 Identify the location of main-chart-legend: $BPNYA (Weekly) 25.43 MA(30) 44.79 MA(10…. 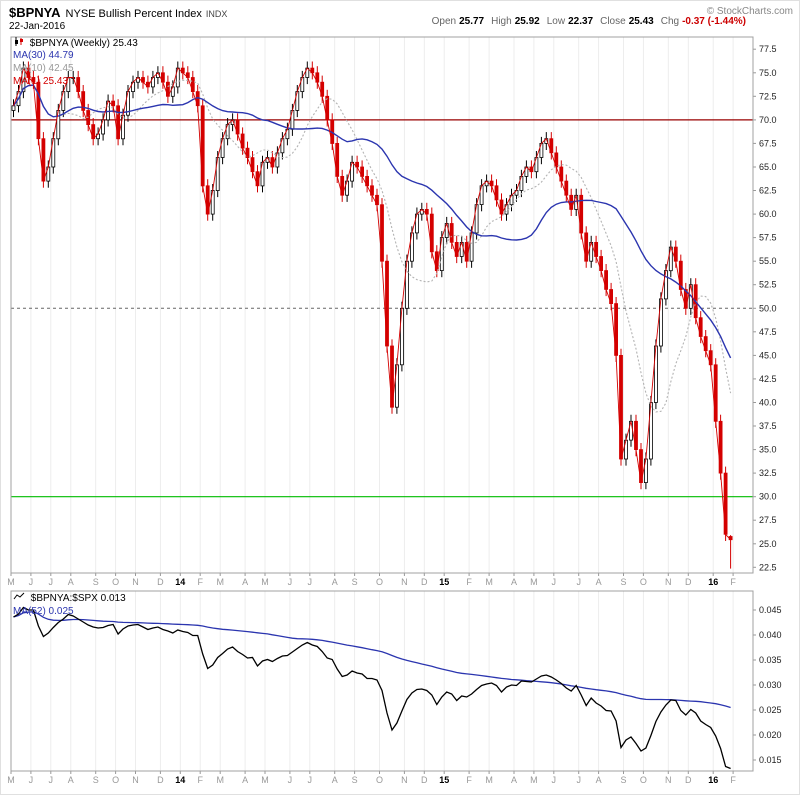
(75, 62).